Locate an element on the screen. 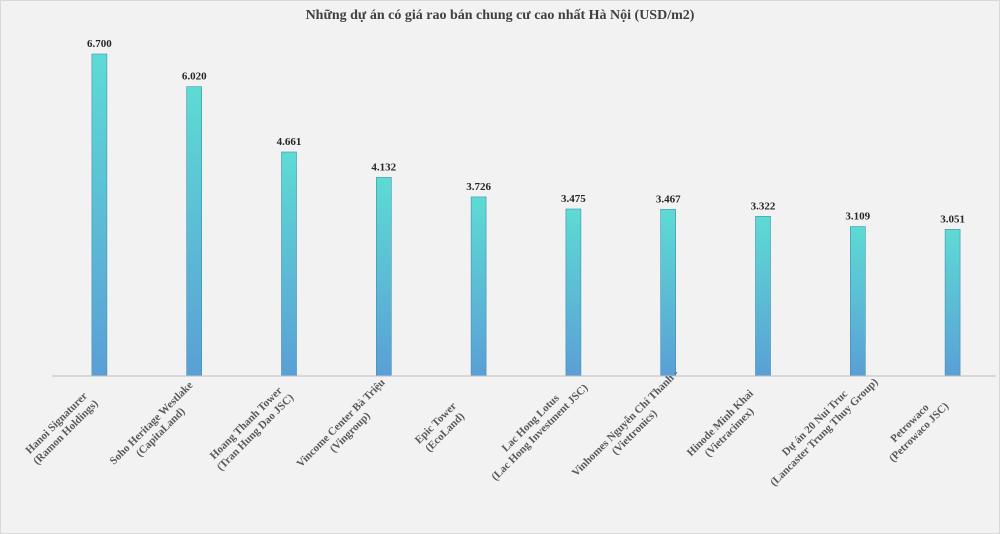 The width and height of the screenshot is (1000, 534). x-tick-label: Soho Heritage Westlake(CapitaLand) is located at coordinates (156, 427).